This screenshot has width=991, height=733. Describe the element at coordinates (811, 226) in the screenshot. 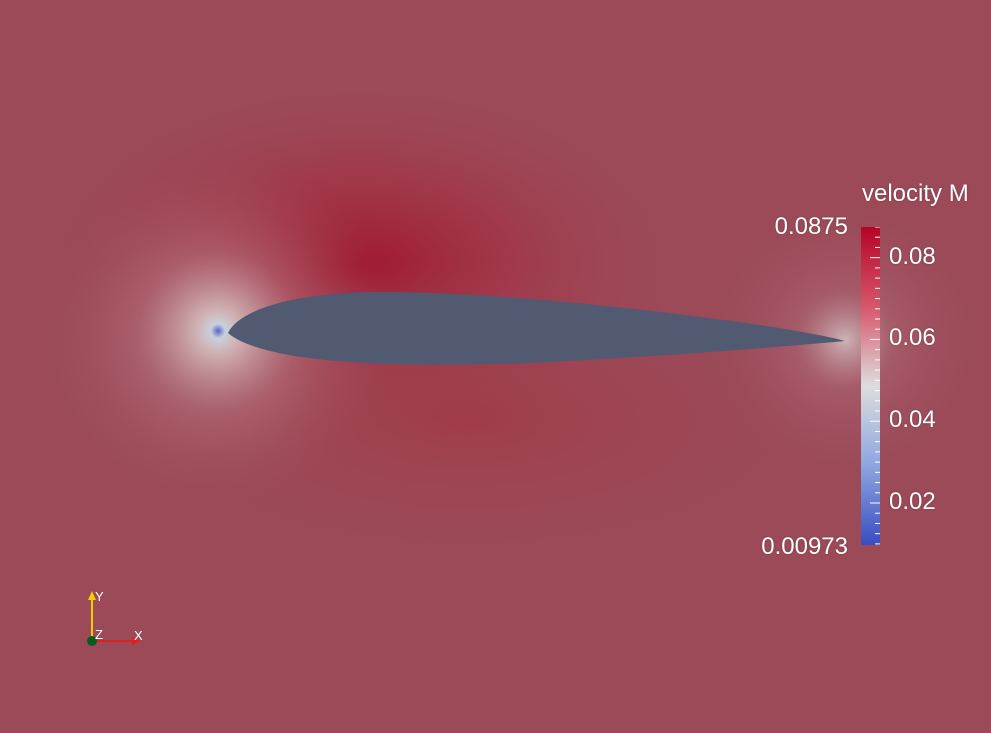

I see `colorbar-max-label: 0.0875` at that location.